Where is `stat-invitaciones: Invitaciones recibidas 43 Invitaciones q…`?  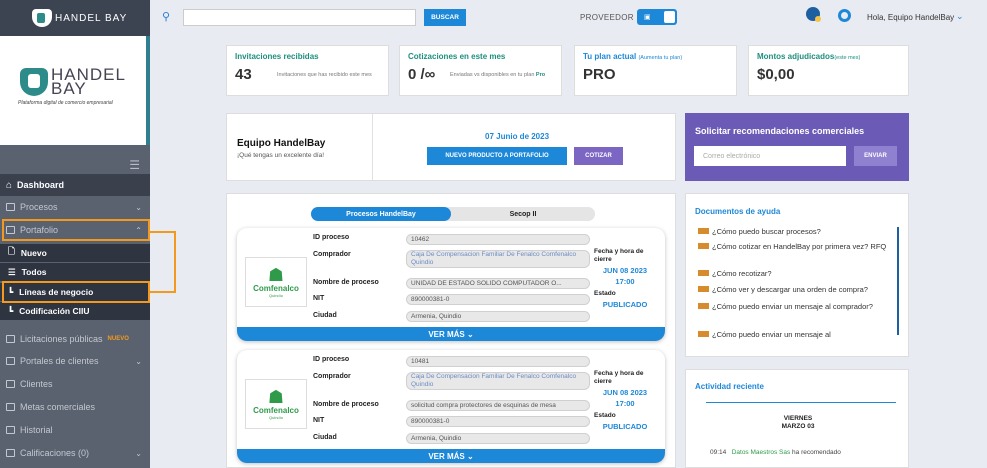 stat-invitaciones: Invitaciones recibidas 43 Invitaciones q… is located at coordinates (307, 70).